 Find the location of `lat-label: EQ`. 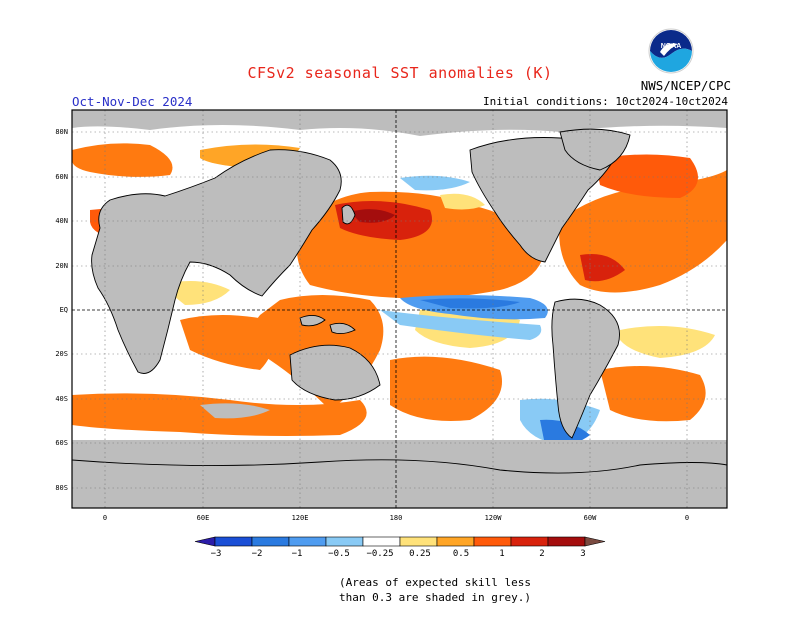

lat-label: EQ is located at coordinates (64, 310).